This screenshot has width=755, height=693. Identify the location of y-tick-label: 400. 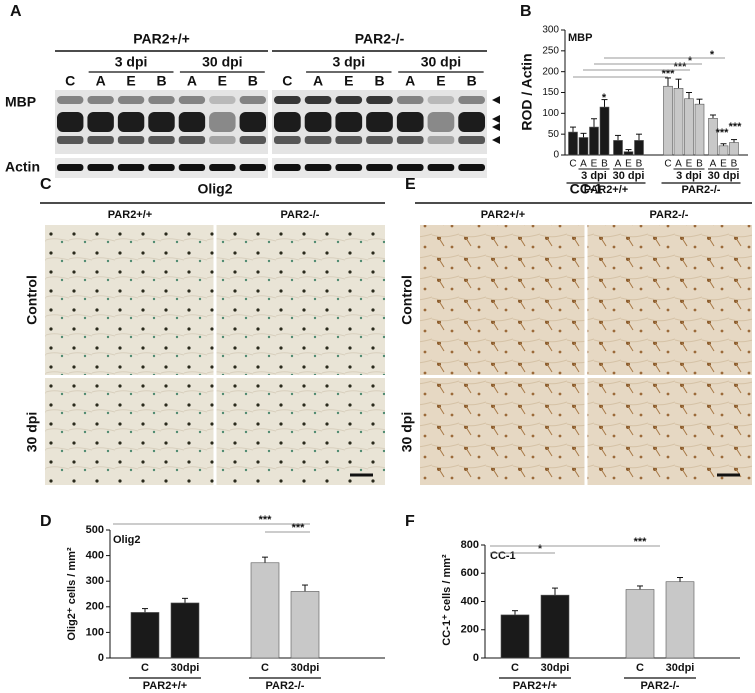
(470, 601).